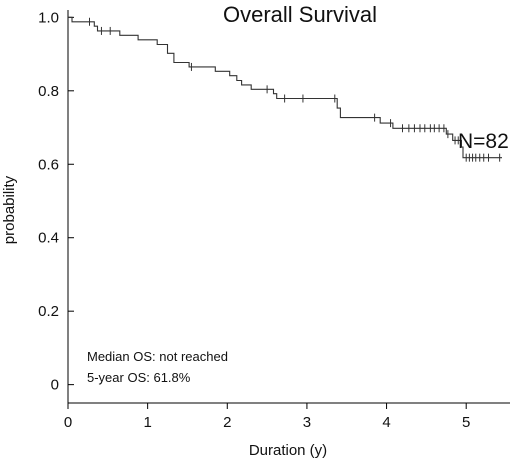 Image resolution: width=520 pixels, height=463 pixels. Describe the element at coordinates (68, 422) in the screenshot. I see `x-tick-label: 0` at that location.